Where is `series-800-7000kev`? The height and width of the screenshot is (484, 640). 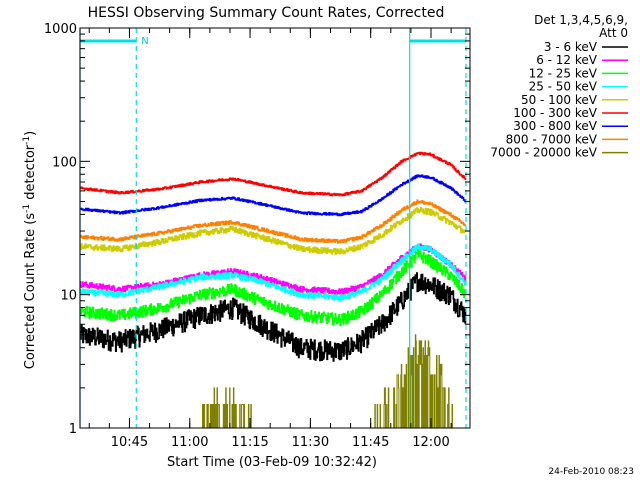 series-800-7000kev is located at coordinates (273, 221).